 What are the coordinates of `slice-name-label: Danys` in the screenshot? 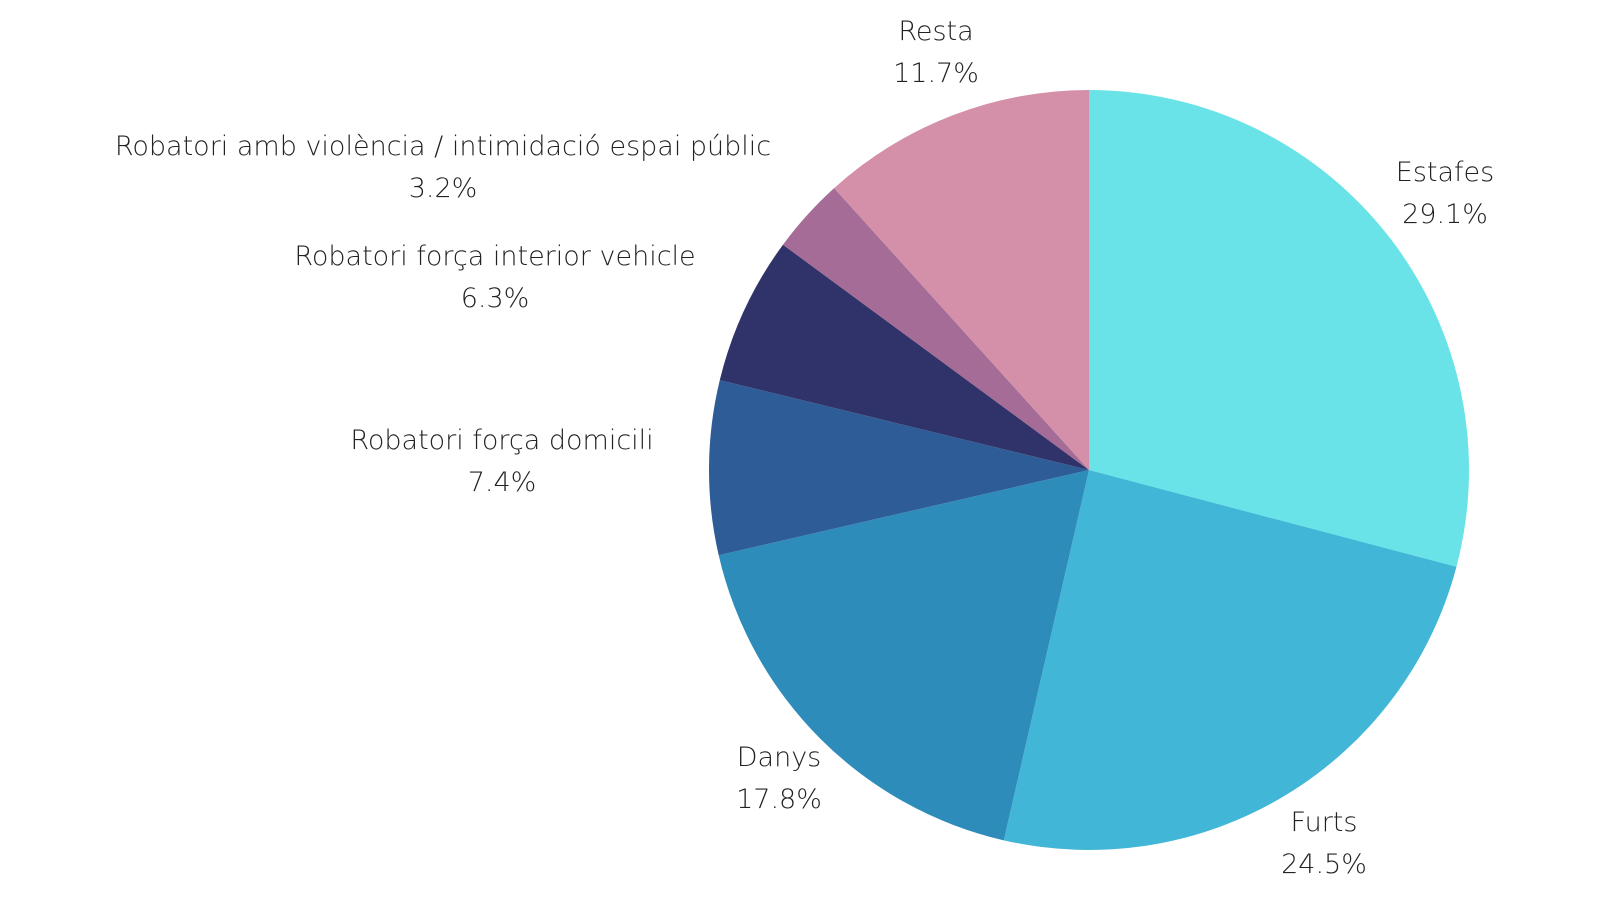 It's located at (779, 757).